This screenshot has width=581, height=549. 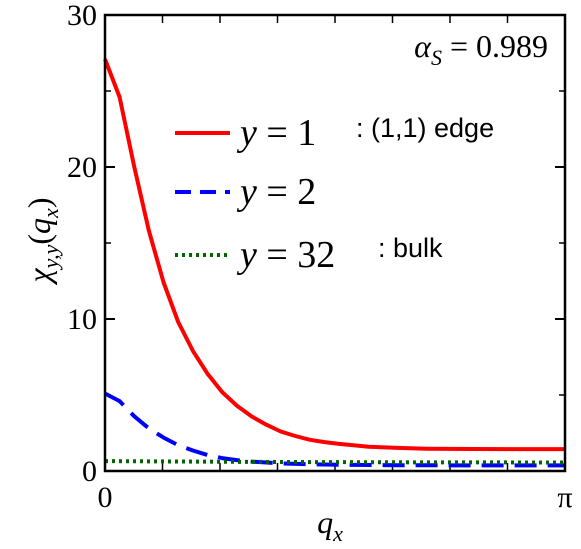 What do you see at coordinates (495, 46) in the screenshot?
I see `alpha-rest: = 0.989` at bounding box center [495, 46].